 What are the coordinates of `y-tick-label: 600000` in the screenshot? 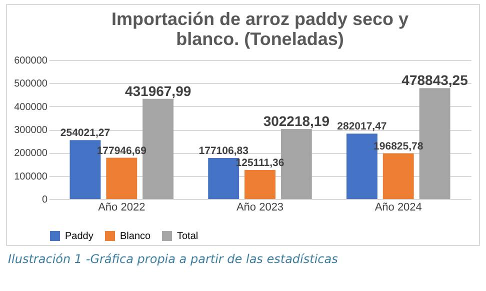 It's located at (31, 61).